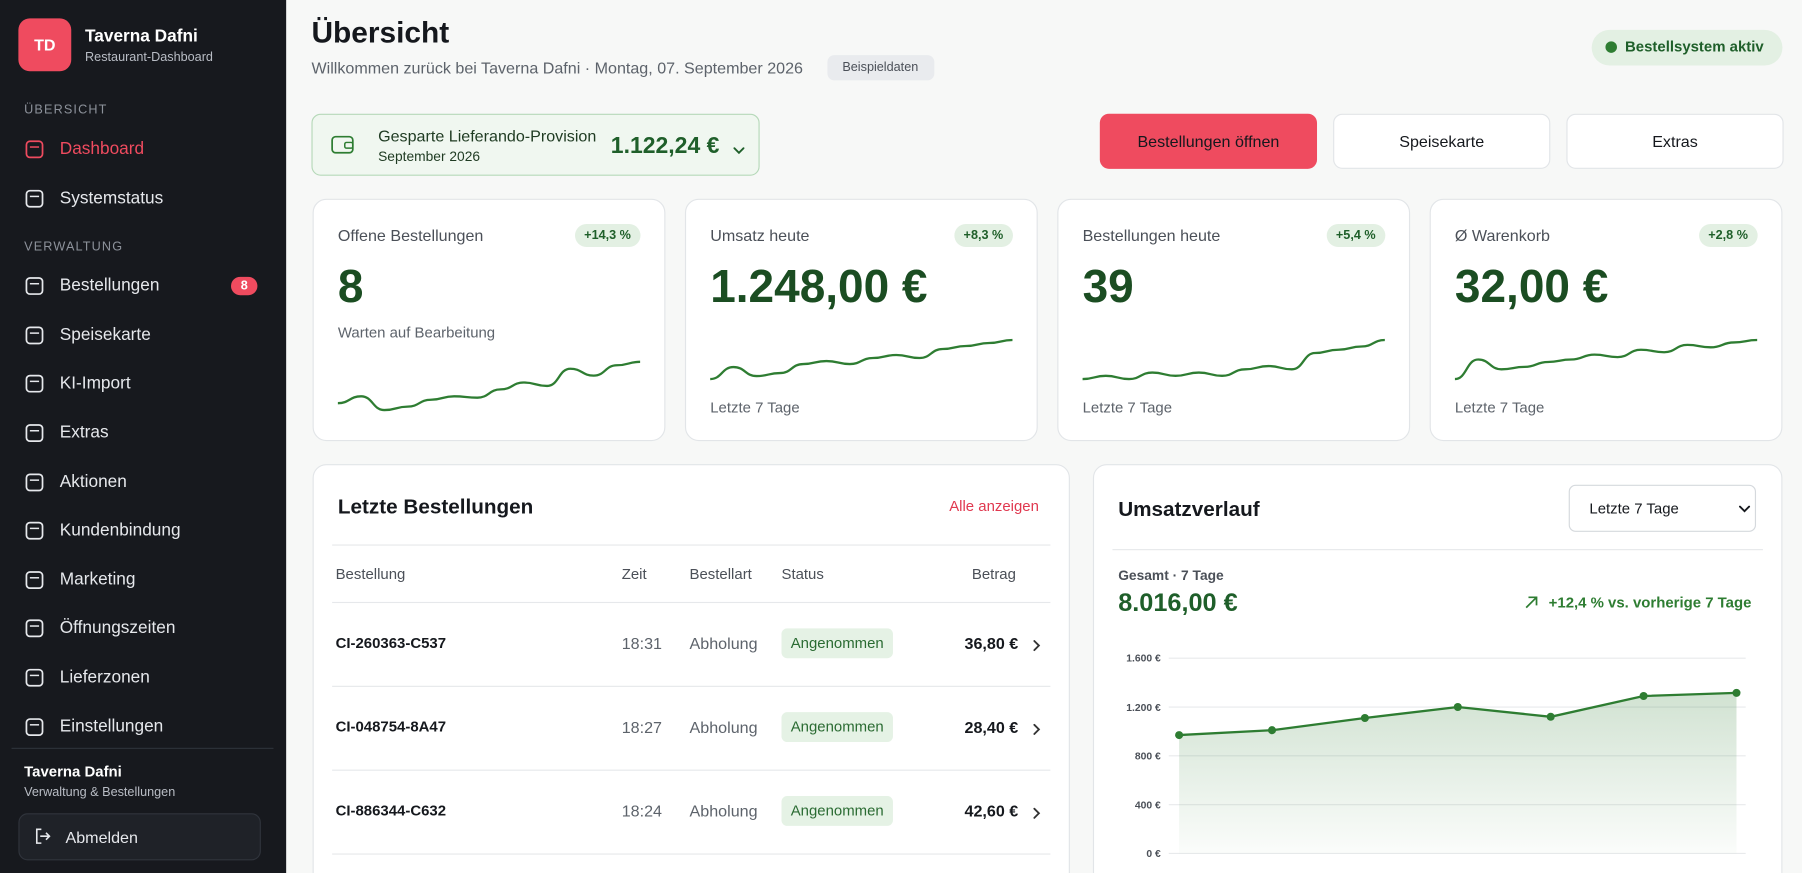 The height and width of the screenshot is (873, 1802). Describe the element at coordinates (410, 235) in the screenshot. I see `kpi-title: Offene Bestellungen` at that location.